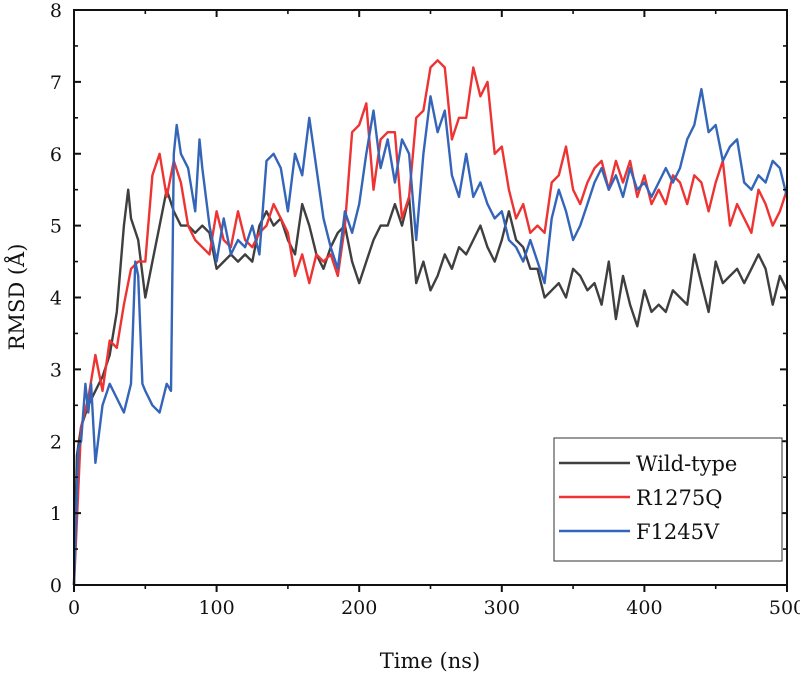 Image resolution: width=800 pixels, height=680 pixels. Describe the element at coordinates (430, 661) in the screenshot. I see `x-axis-title: Time (ns)` at that location.